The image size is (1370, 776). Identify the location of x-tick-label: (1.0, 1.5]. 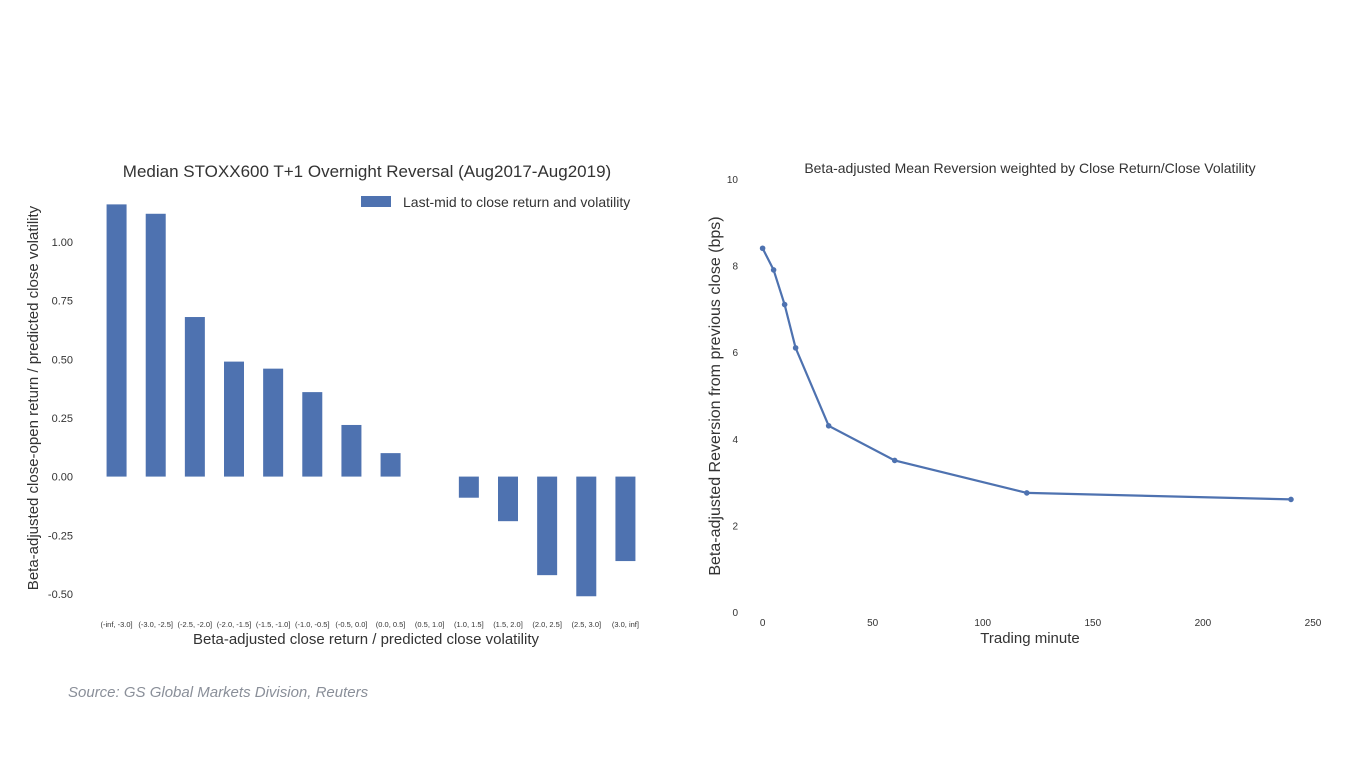
(469, 624).